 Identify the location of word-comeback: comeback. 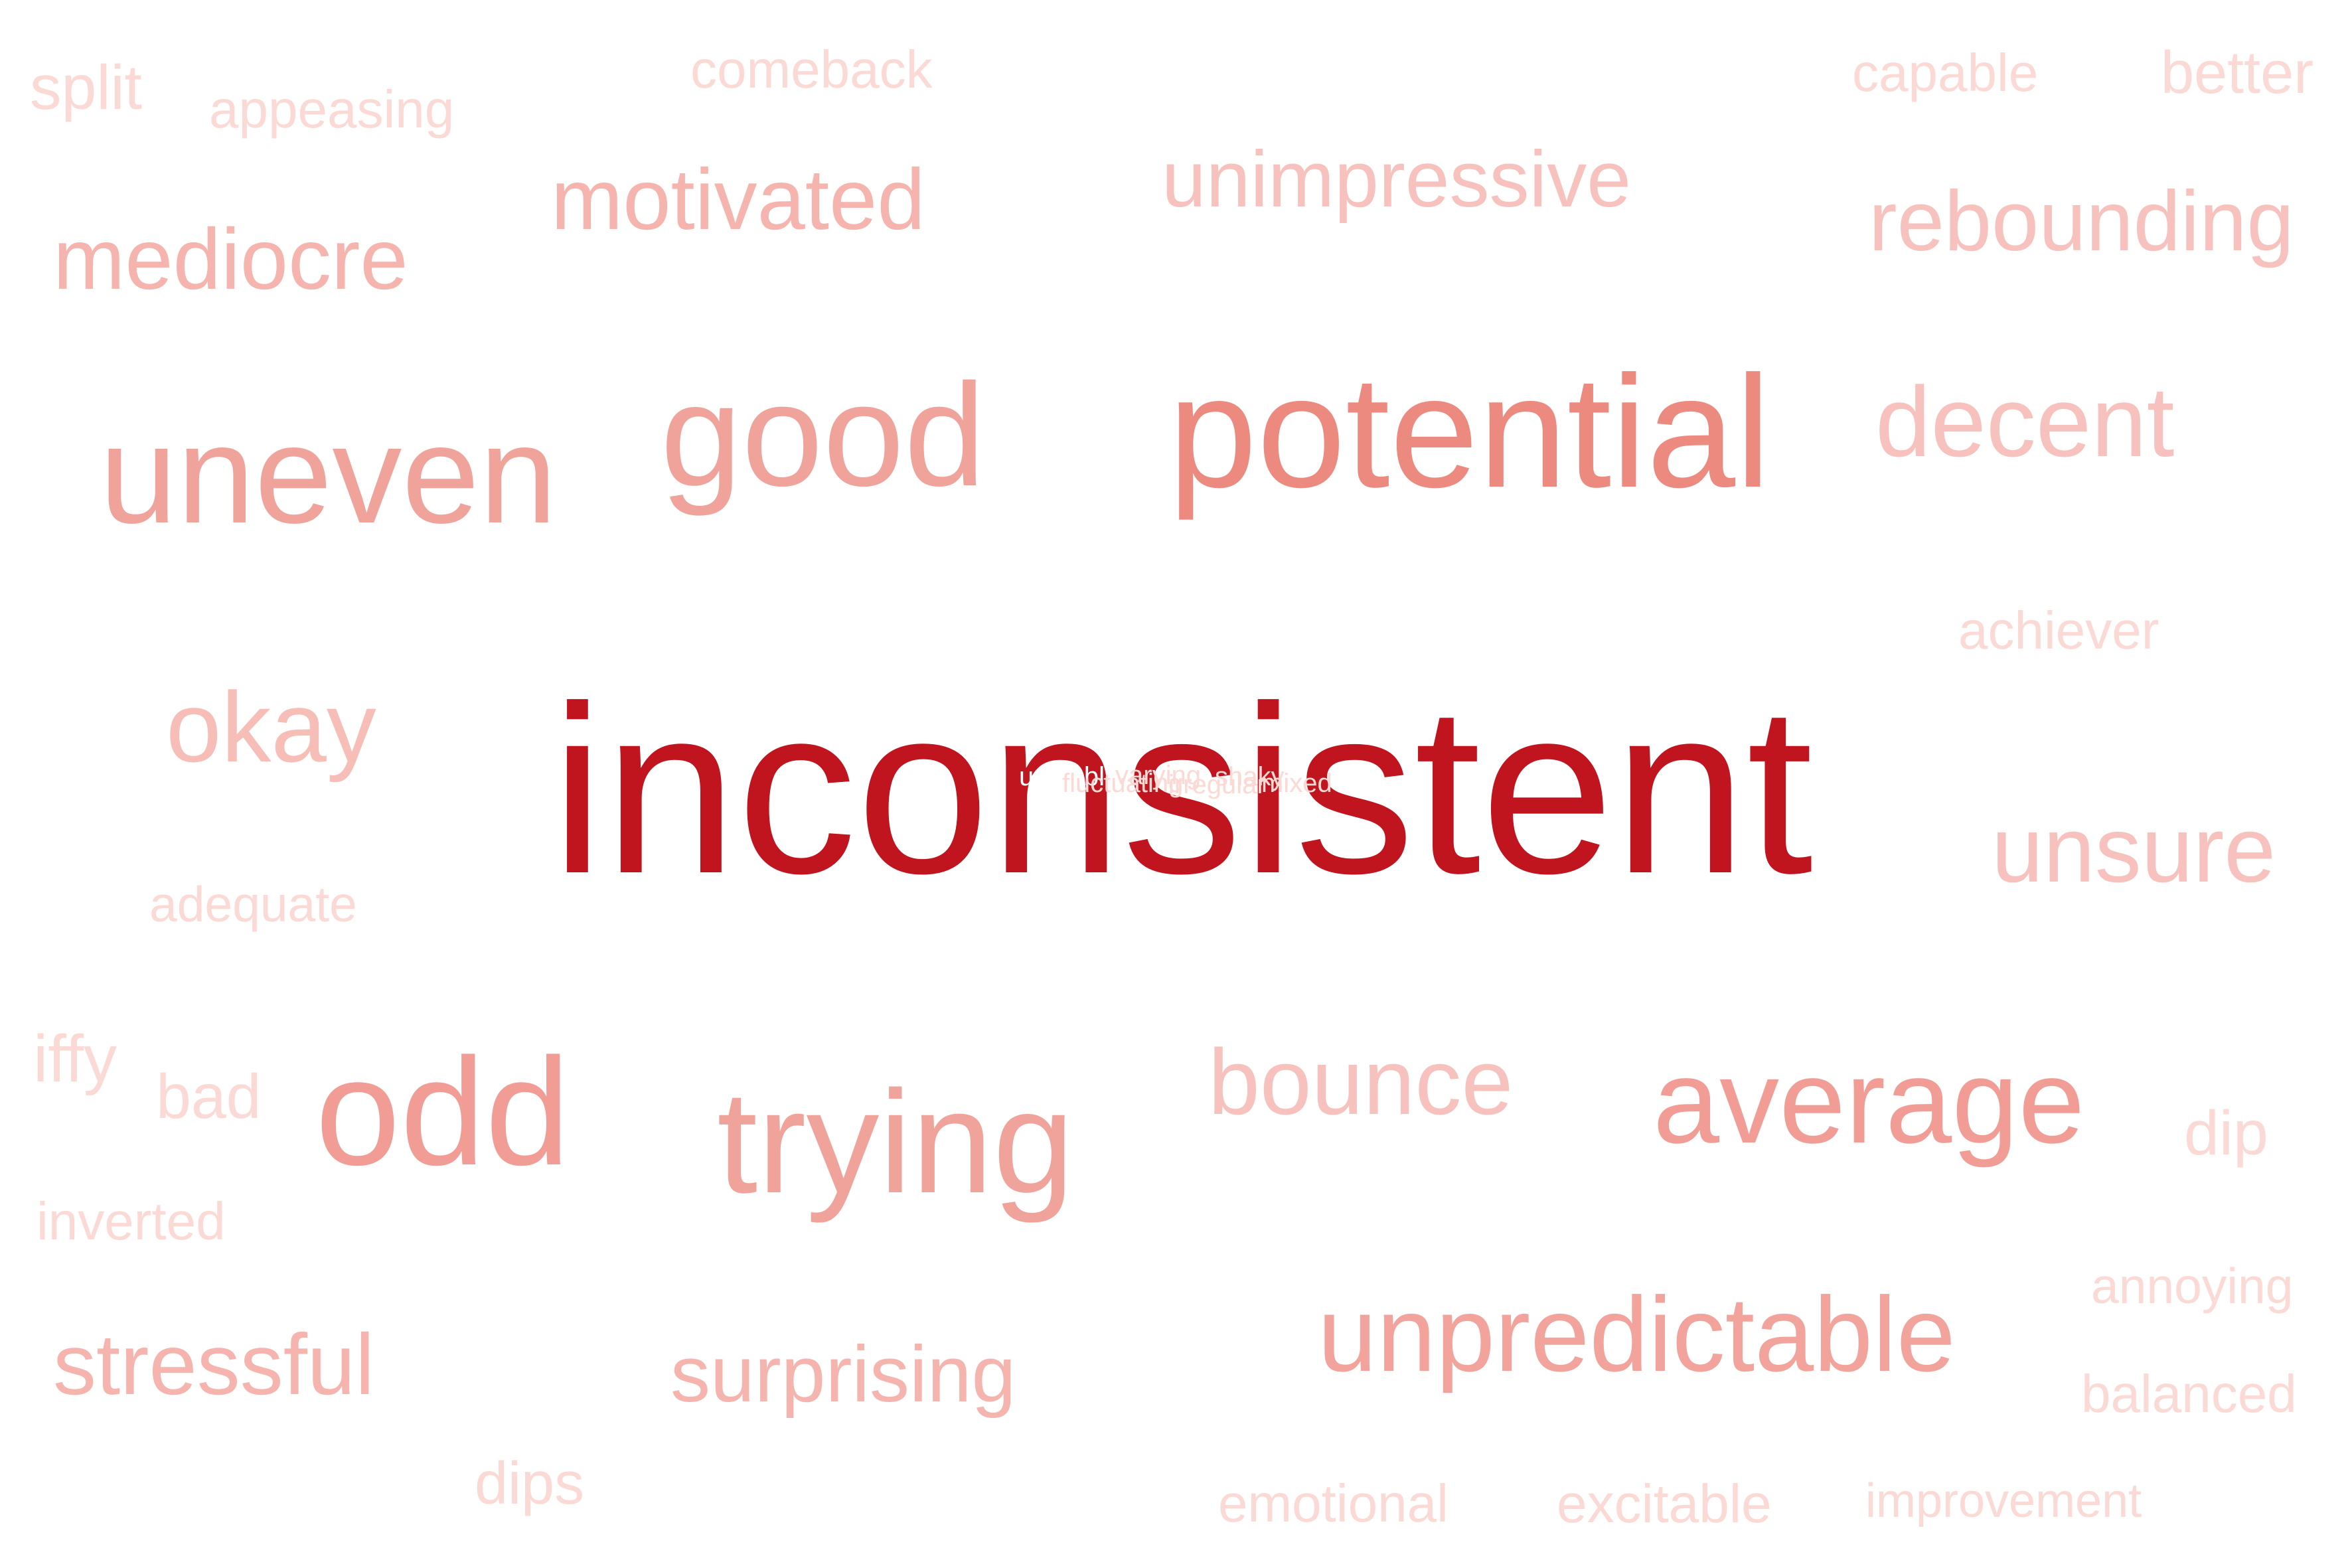
(811, 69).